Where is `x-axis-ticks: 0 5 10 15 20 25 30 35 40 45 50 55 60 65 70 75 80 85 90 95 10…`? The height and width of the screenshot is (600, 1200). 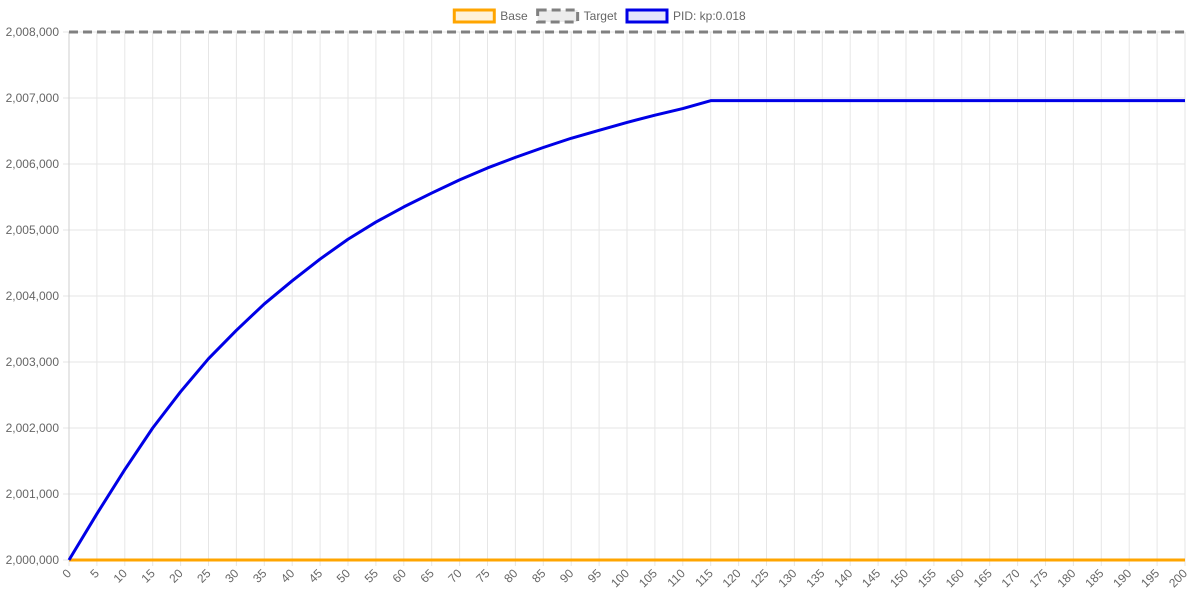
x-axis-ticks: 0 5 10 15 20 25 30 35 40 45 50 55 60 65 70 75 80 85 90 95 10… is located at coordinates (624, 578).